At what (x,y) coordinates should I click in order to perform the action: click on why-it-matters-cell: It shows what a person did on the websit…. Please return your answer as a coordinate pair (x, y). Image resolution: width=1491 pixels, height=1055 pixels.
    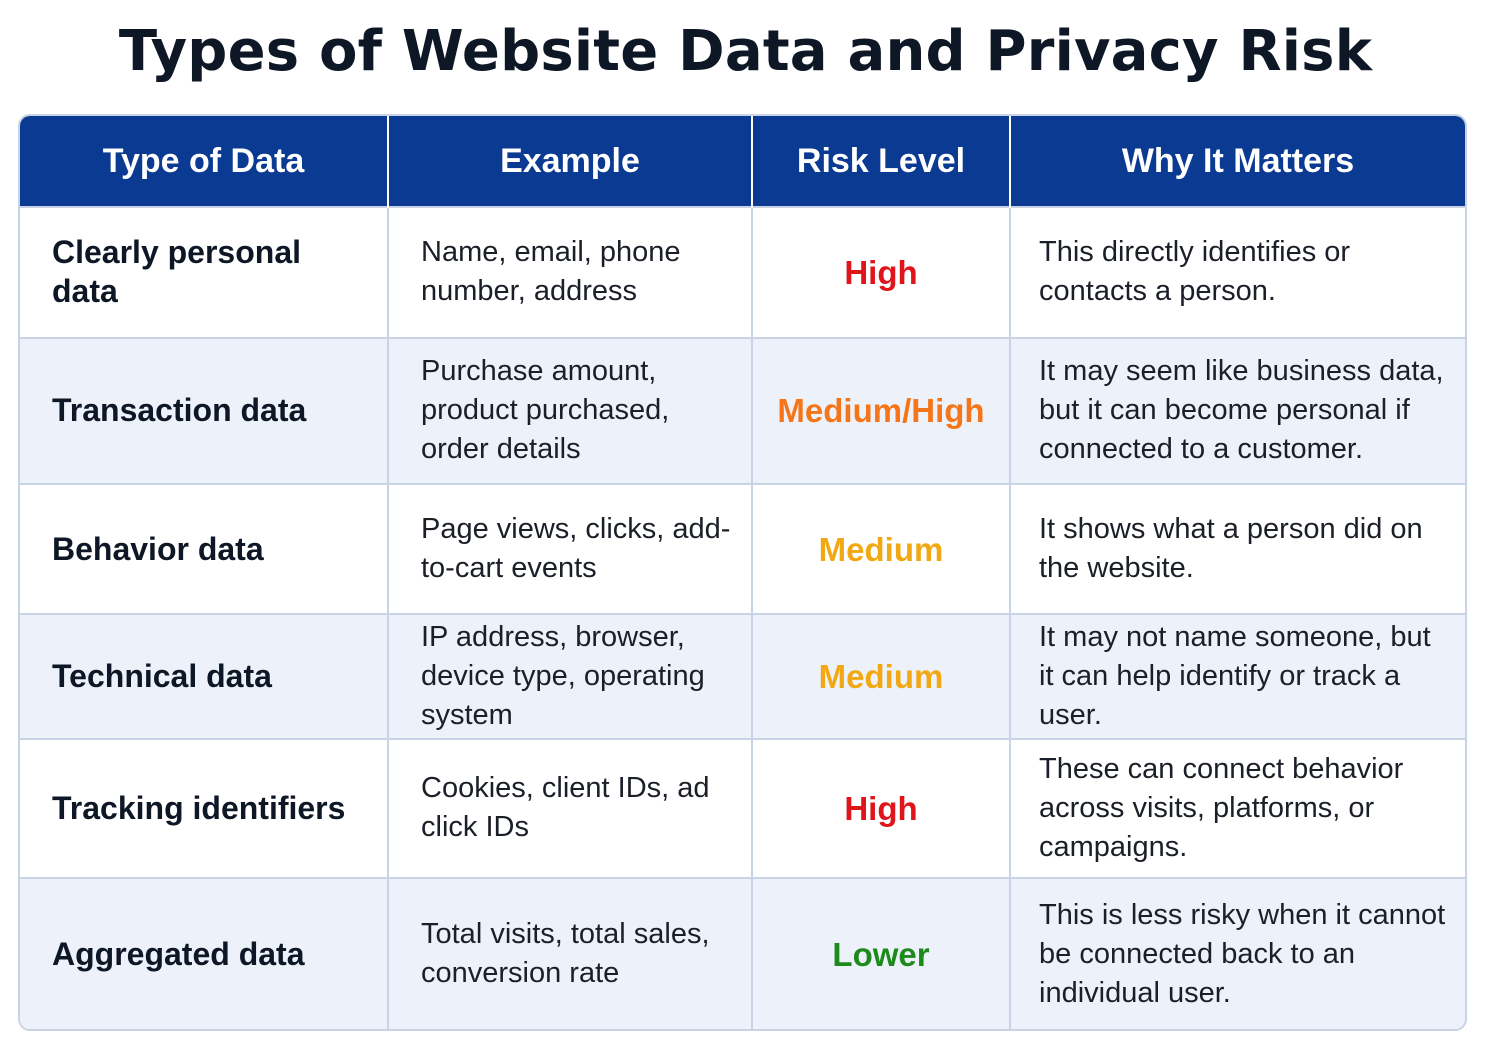
    Looking at the image, I should click on (1237, 548).